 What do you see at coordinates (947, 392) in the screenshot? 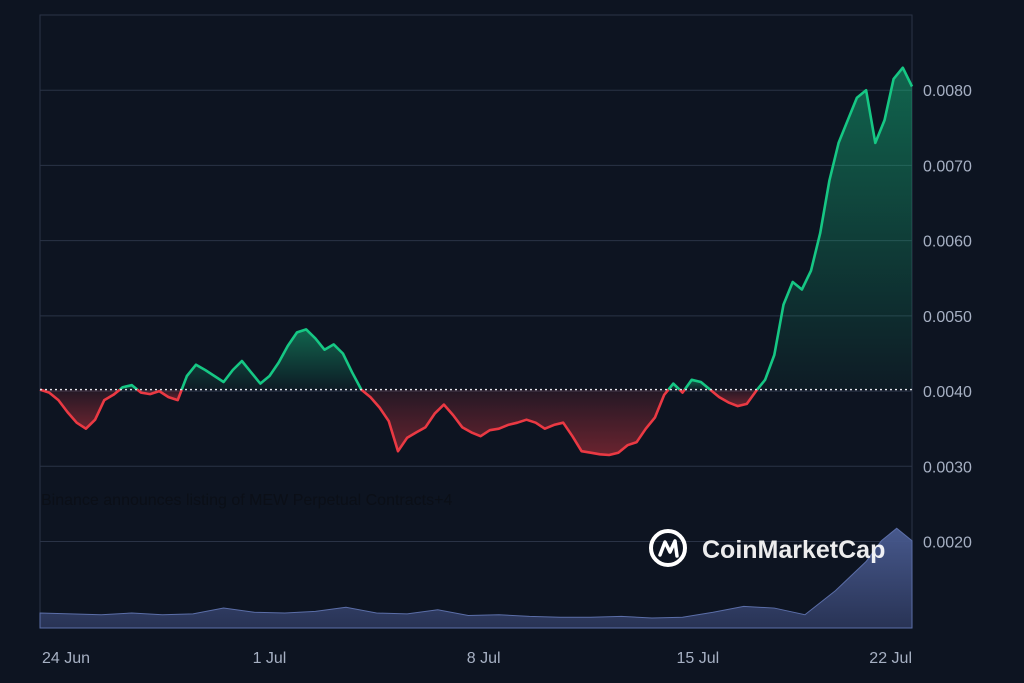
I see `y-tick-label: 0.0040` at bounding box center [947, 392].